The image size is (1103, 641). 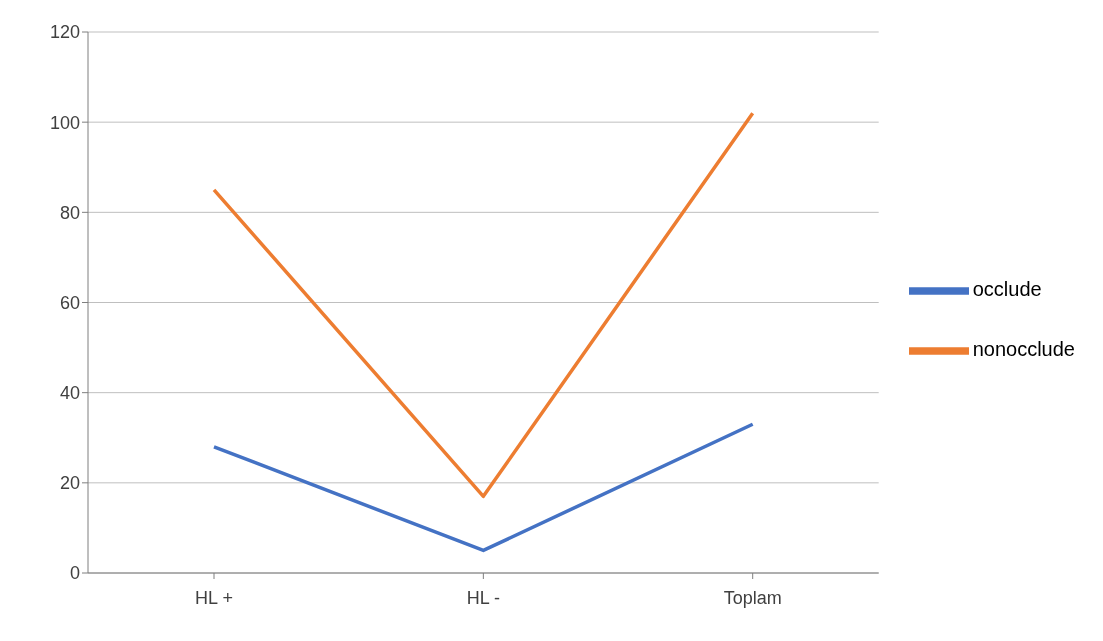 What do you see at coordinates (1023, 348) in the screenshot?
I see `legend-label: nonocclude` at bounding box center [1023, 348].